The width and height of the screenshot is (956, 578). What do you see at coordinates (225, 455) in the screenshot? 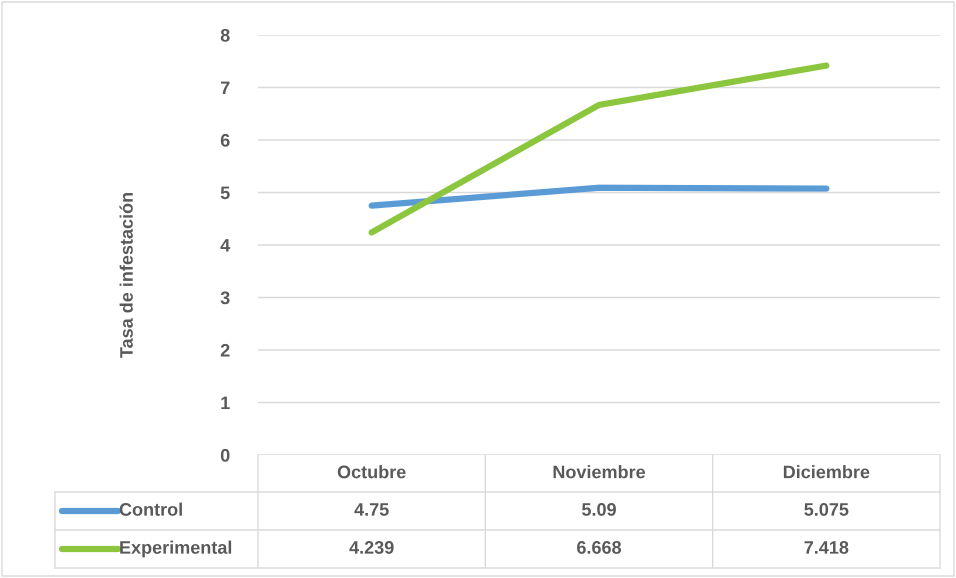
I see `y-tick-label: 0` at bounding box center [225, 455].